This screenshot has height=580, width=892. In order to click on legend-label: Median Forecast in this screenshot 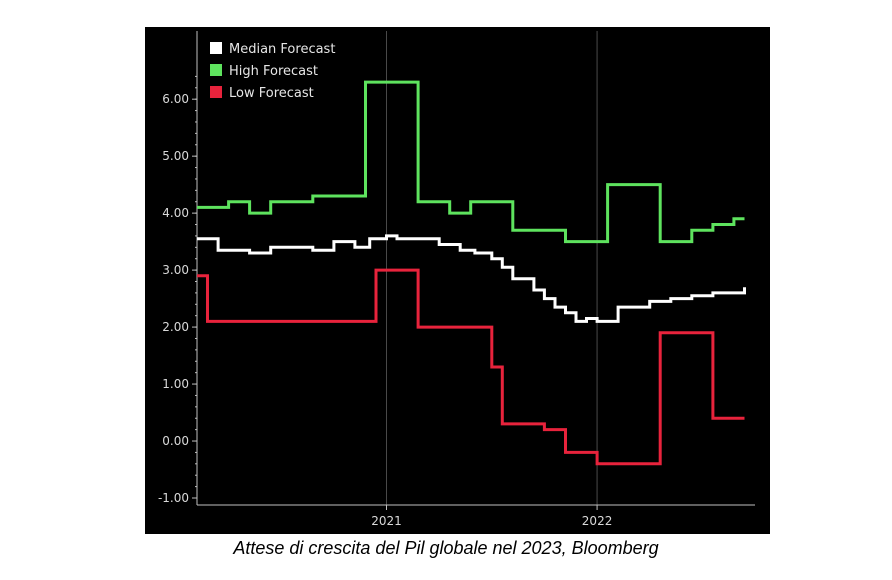, I will do `click(282, 49)`.